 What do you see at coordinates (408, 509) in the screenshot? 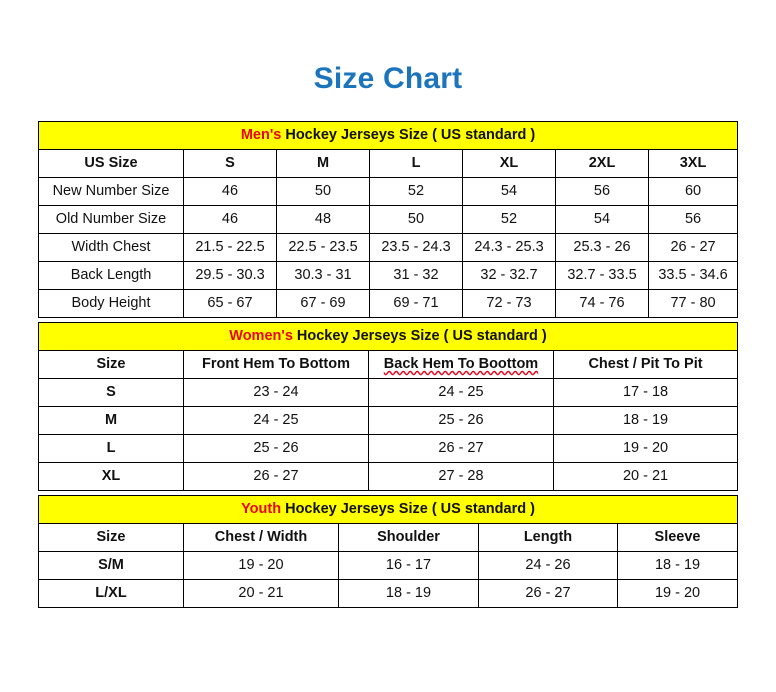
I see `youth-header-rest: Hockey Jerseys Size ( US standard )` at bounding box center [408, 509].